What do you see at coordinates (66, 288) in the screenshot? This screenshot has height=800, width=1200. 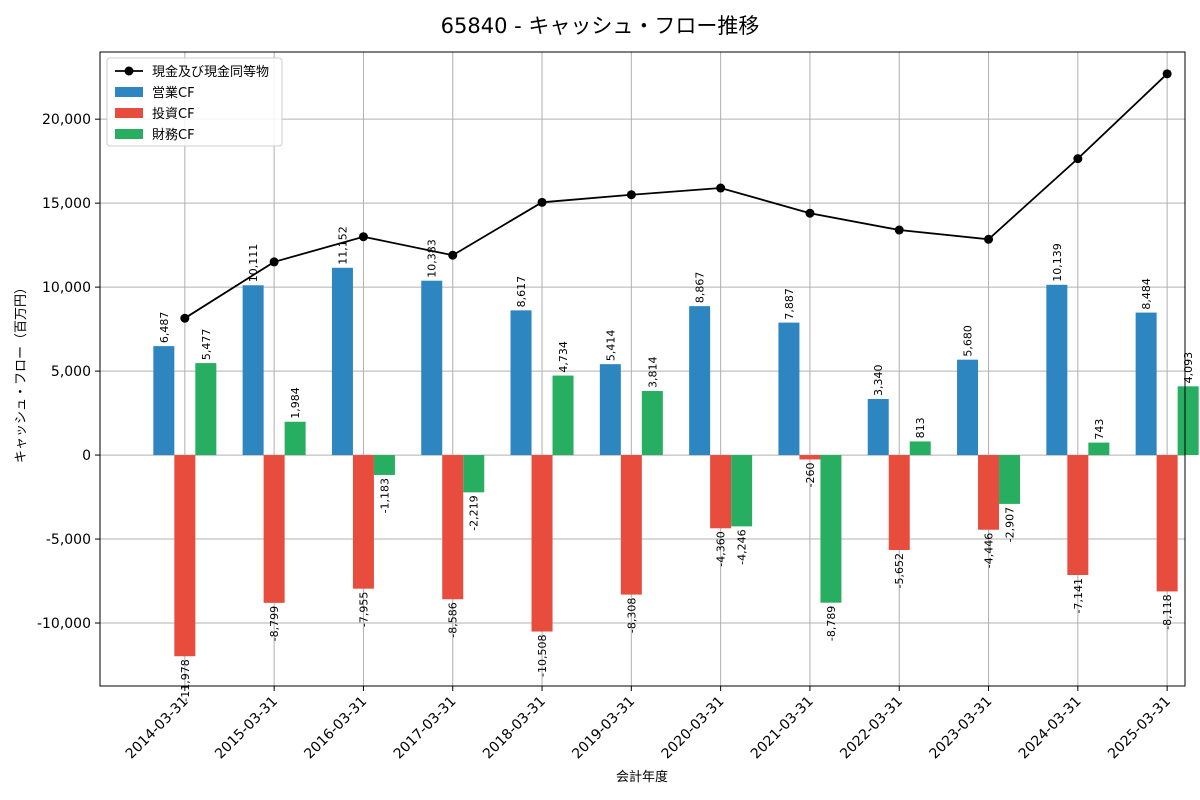 I see `y-tick-label: 10,000` at bounding box center [66, 288].